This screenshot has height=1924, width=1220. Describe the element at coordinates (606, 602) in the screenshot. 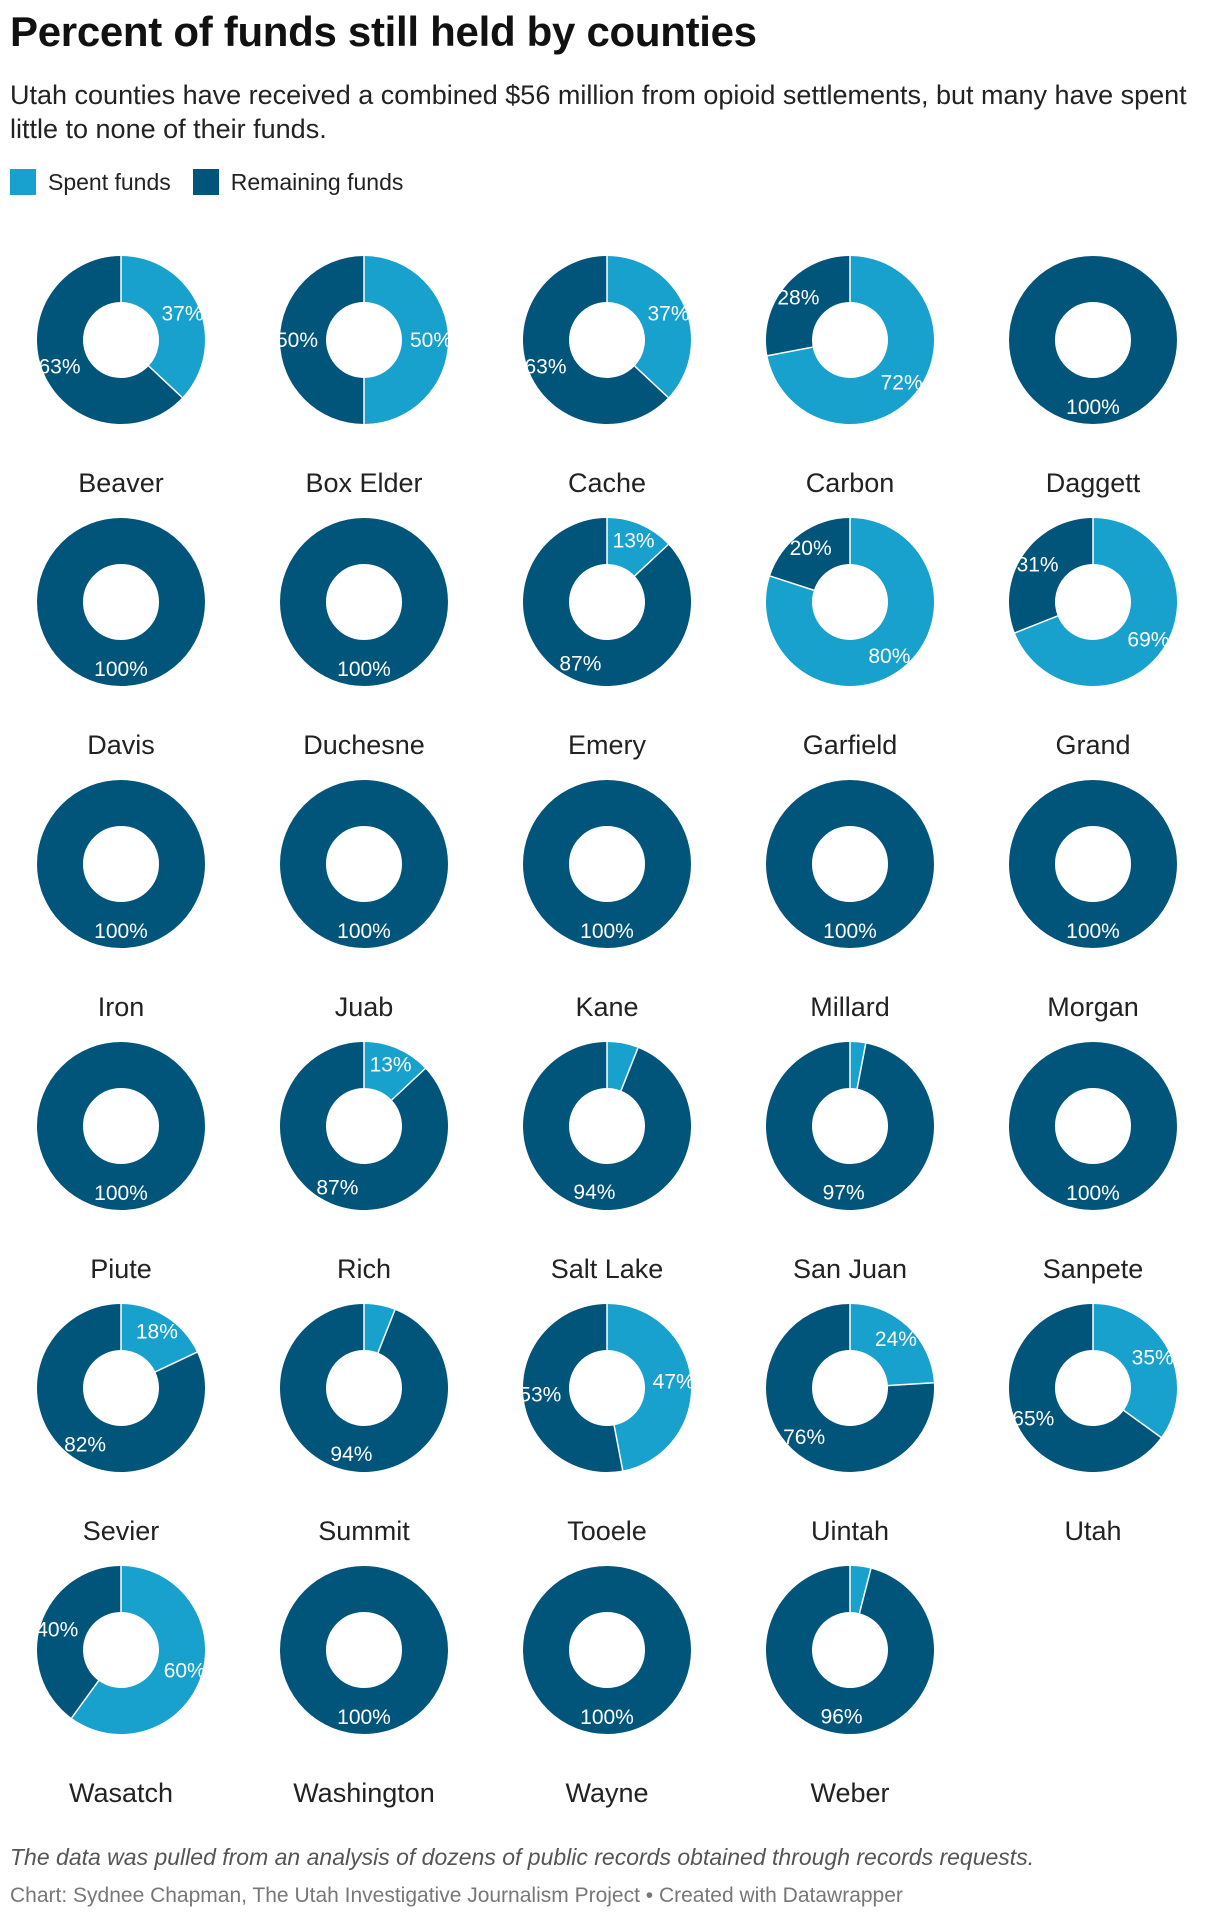

I see `slice-remaining-emery` at that location.